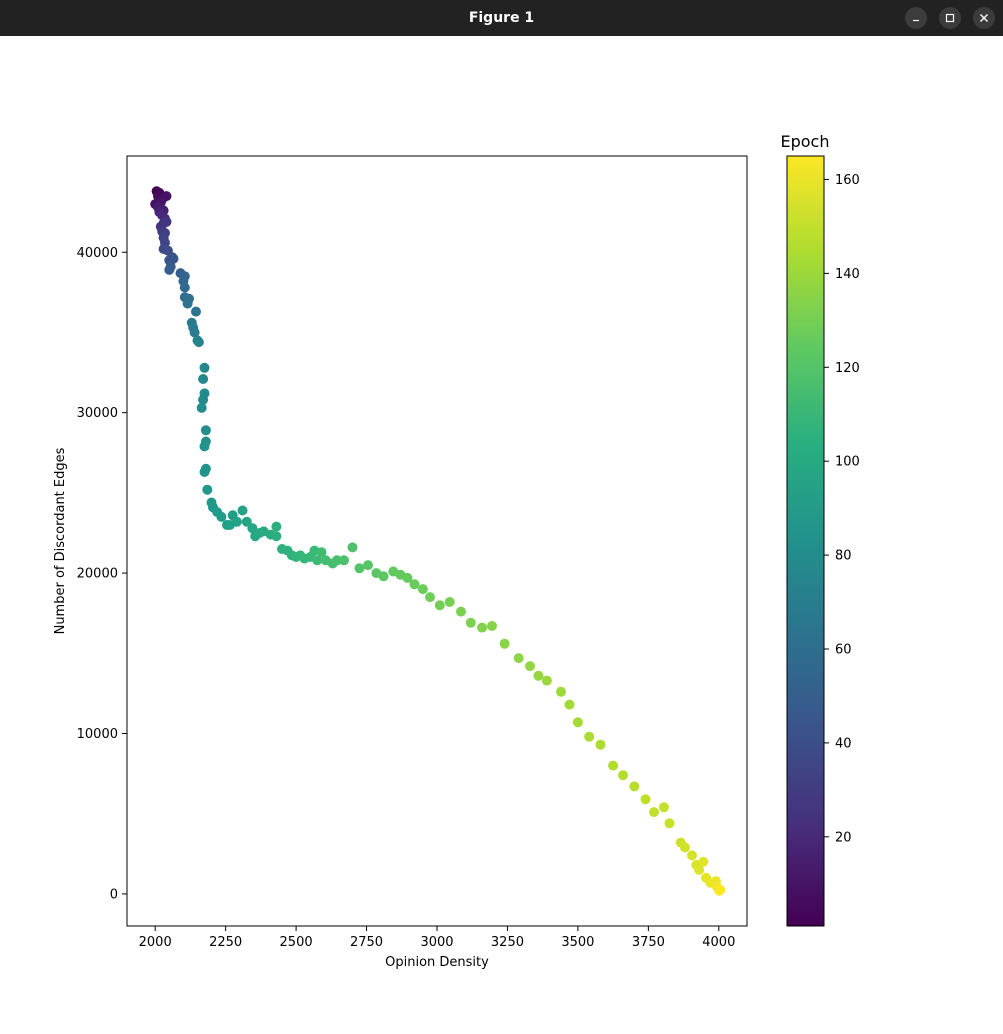 The width and height of the screenshot is (1003, 1034). Describe the element at coordinates (984, 18) in the screenshot. I see `close-button` at that location.